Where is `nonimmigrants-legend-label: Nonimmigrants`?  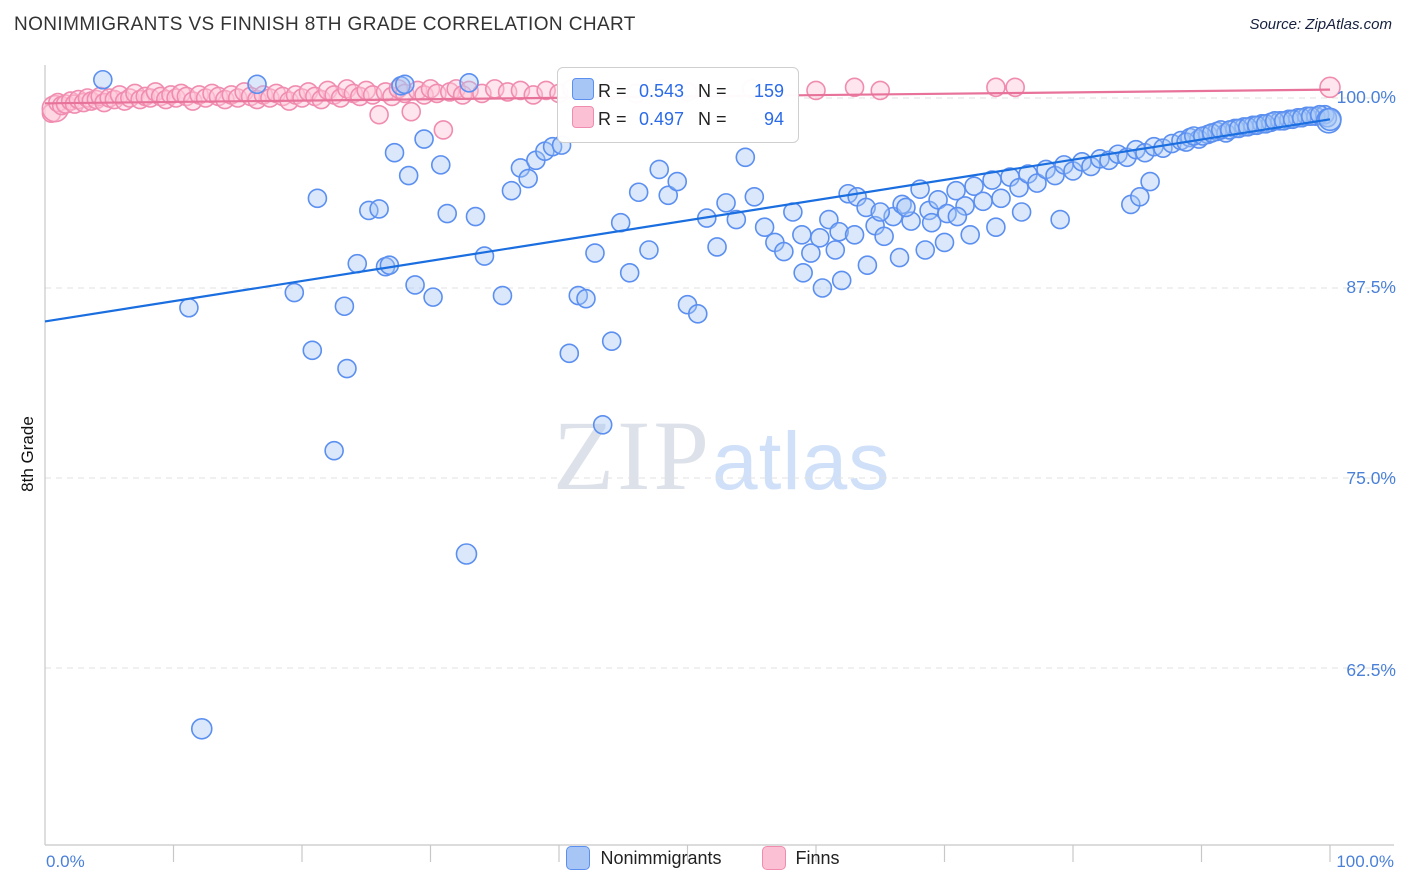 nonimmigrants-legend-label: Nonimmigrants is located at coordinates (661, 857).